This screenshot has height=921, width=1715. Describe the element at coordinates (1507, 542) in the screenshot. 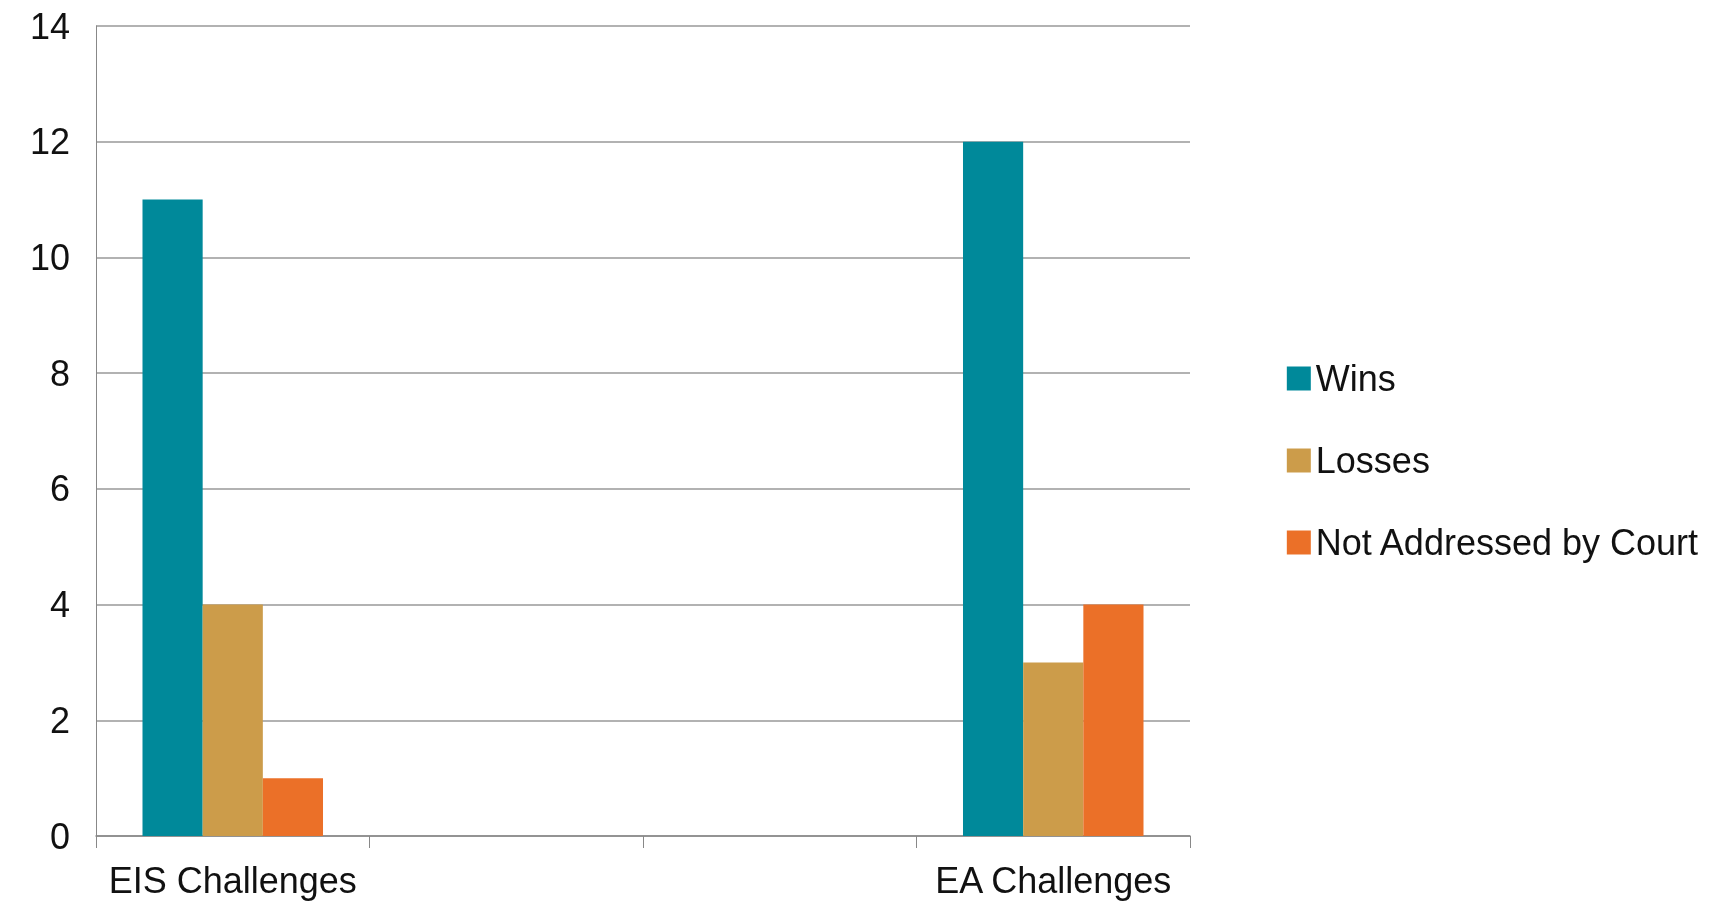

I see `legend-label: Not Addressed by Court` at that location.